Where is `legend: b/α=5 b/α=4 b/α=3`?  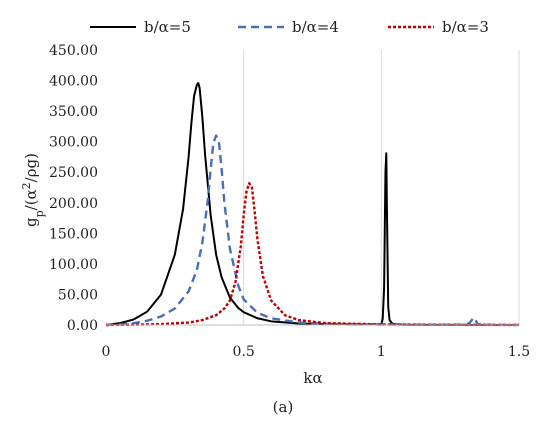
legend: b/α=5 b/α=4 b/α=3 is located at coordinates (289, 27).